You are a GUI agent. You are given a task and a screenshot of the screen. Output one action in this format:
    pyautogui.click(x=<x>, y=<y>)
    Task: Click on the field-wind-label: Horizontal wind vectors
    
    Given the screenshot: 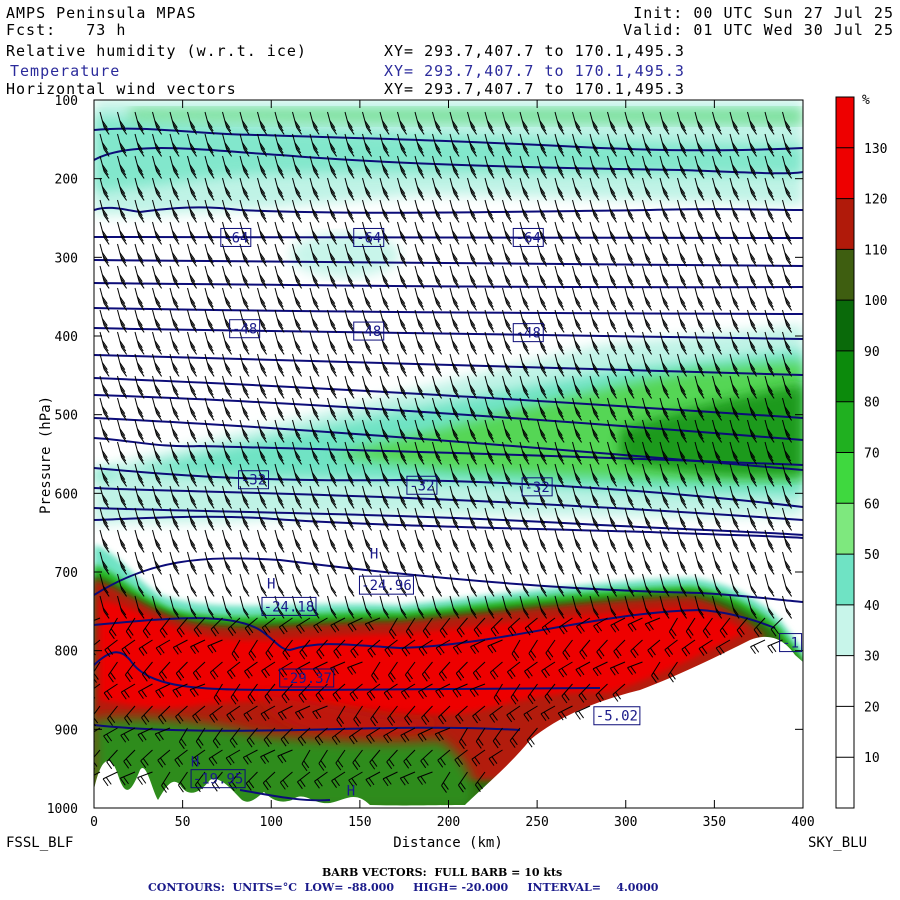 What is the action you would take?
    pyautogui.click(x=121, y=89)
    